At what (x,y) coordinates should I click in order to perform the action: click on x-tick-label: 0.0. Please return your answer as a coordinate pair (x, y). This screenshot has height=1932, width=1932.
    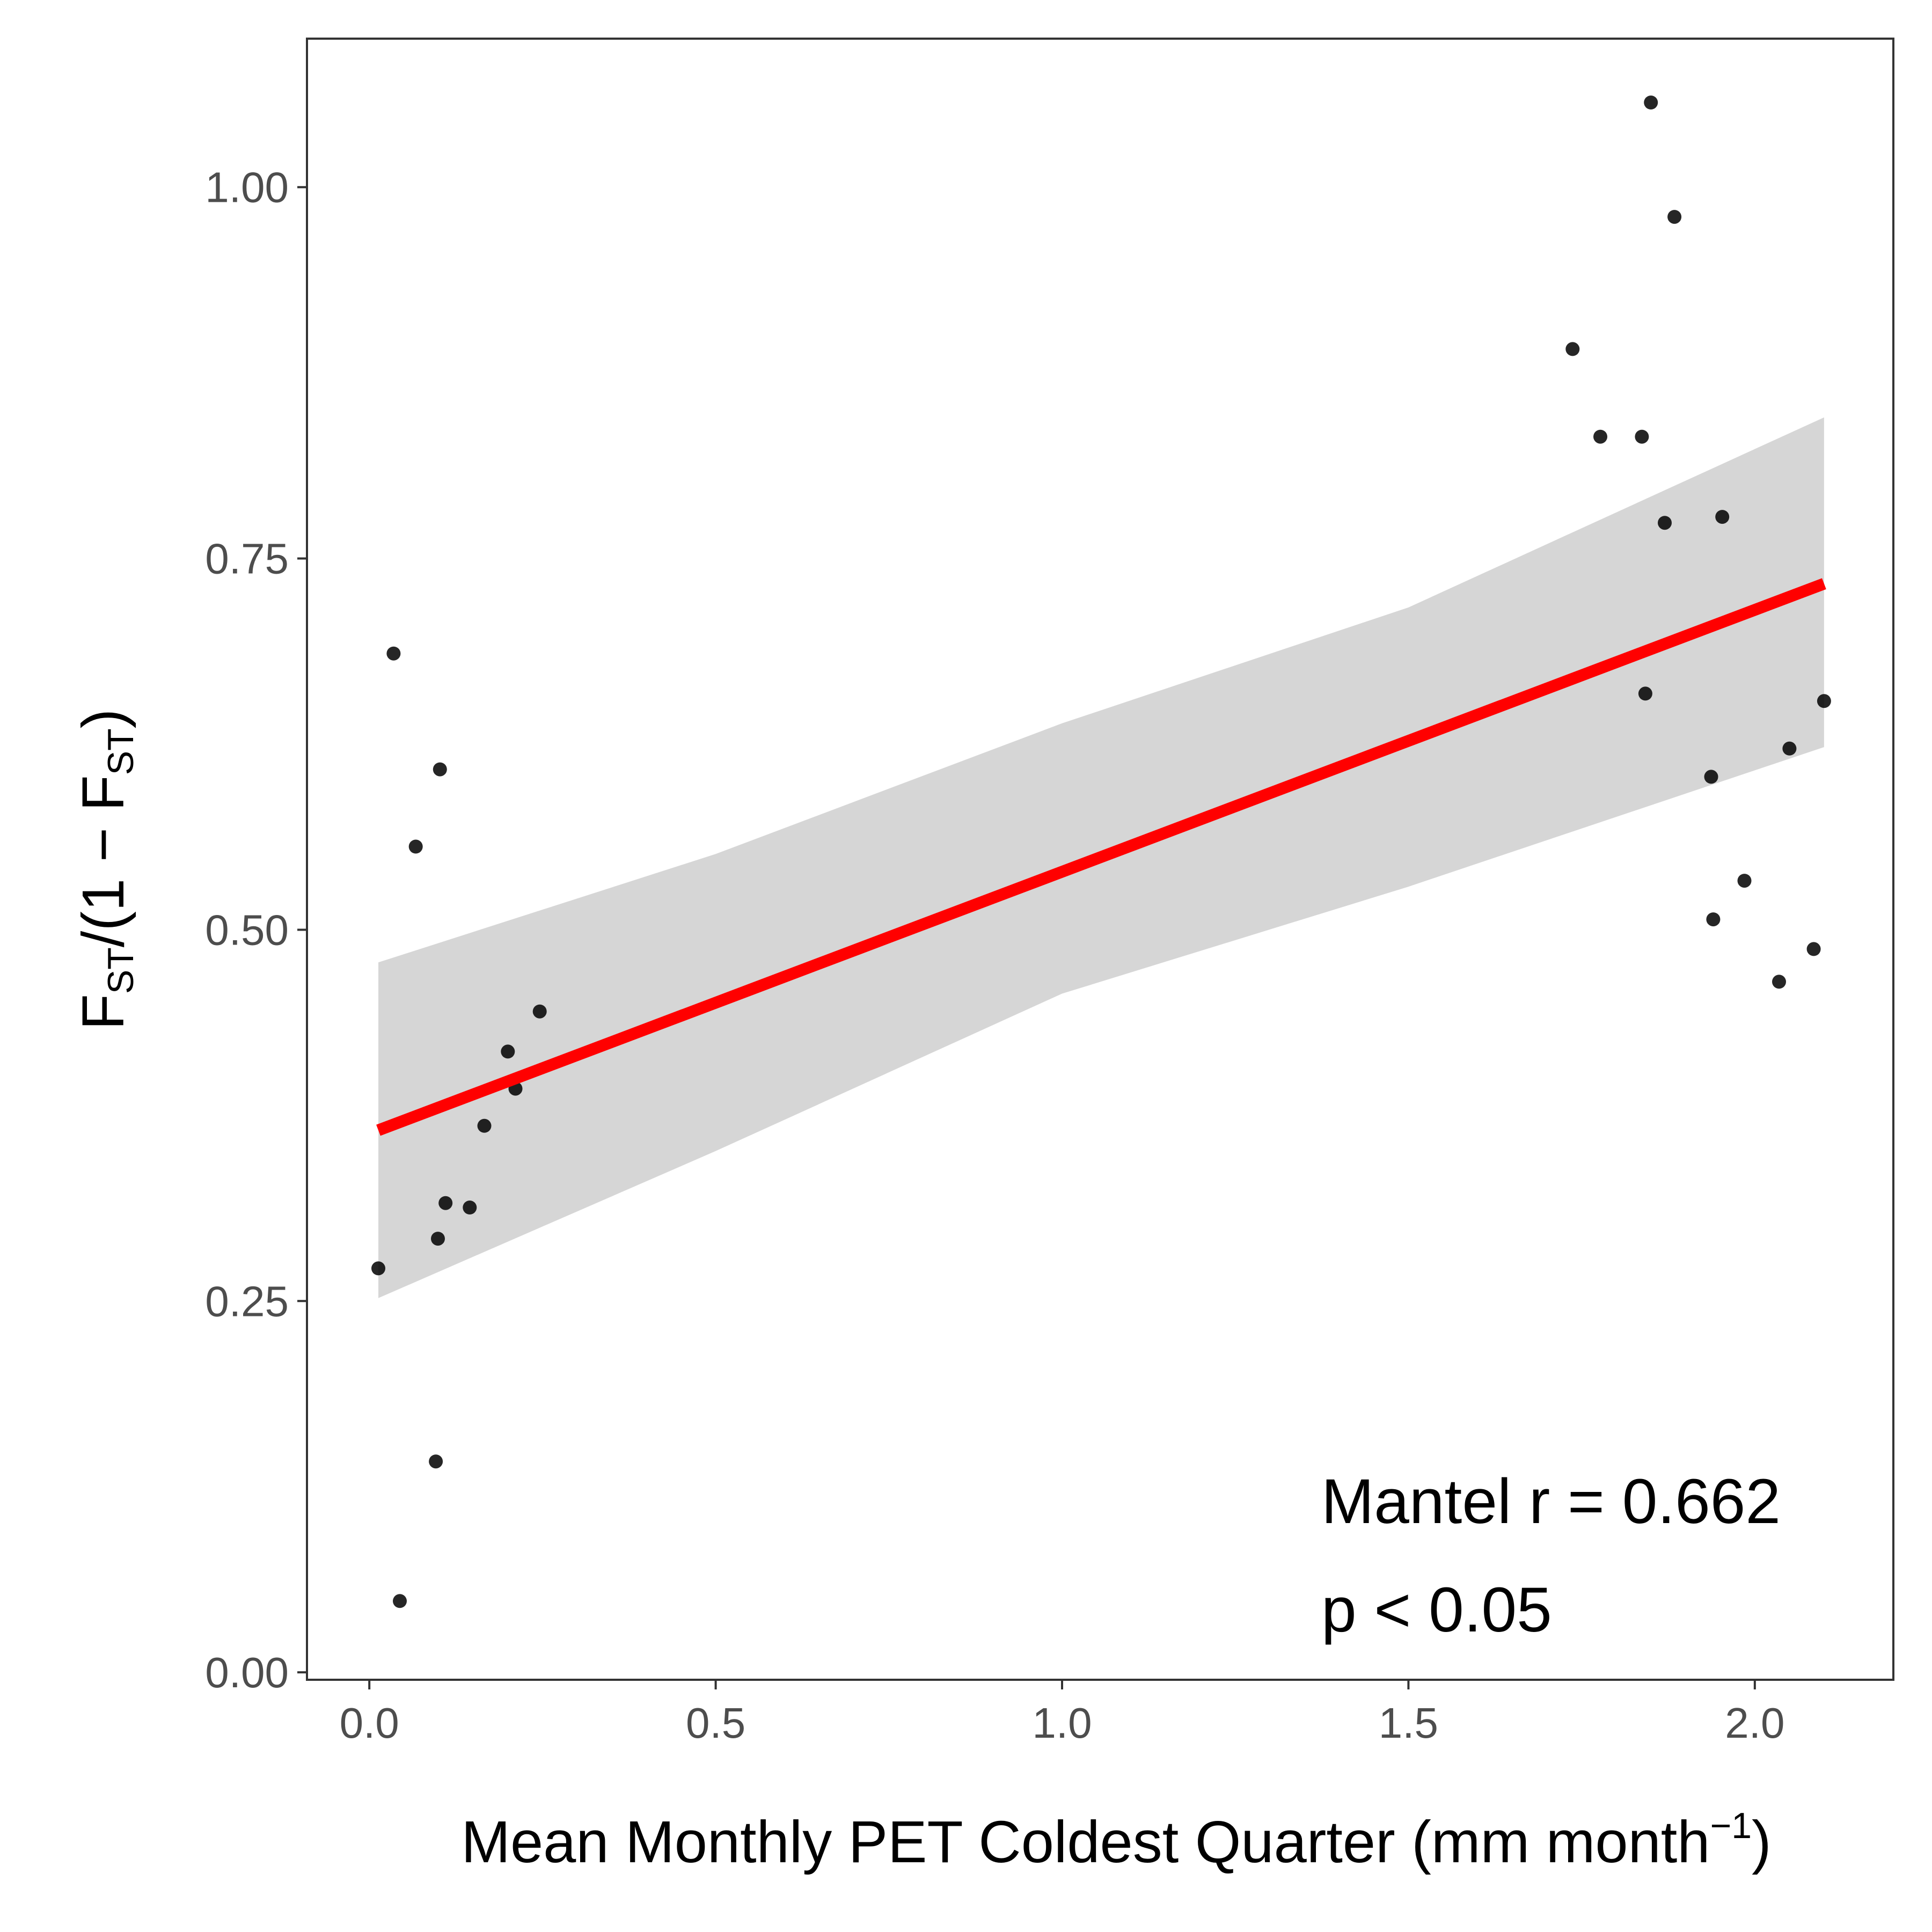
    Looking at the image, I should click on (369, 1723).